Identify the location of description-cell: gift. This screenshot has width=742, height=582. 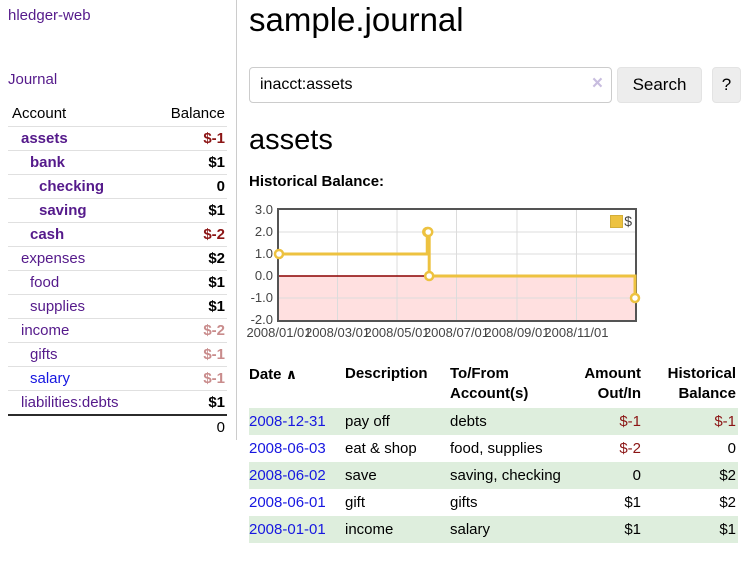
(355, 502).